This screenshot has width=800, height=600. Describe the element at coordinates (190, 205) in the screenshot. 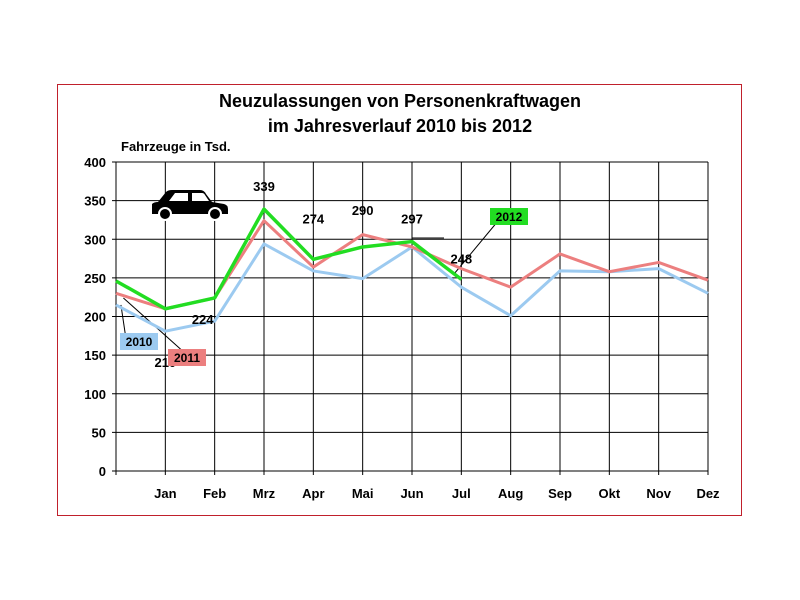

I see `car-icon` at that location.